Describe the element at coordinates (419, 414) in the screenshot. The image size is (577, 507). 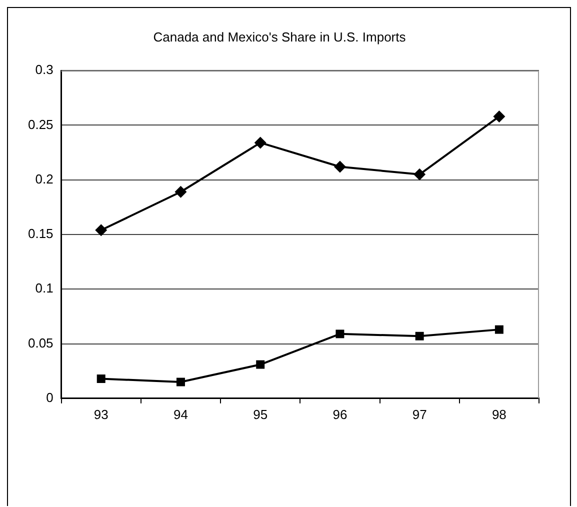
I see `x-tick-label: 97` at that location.